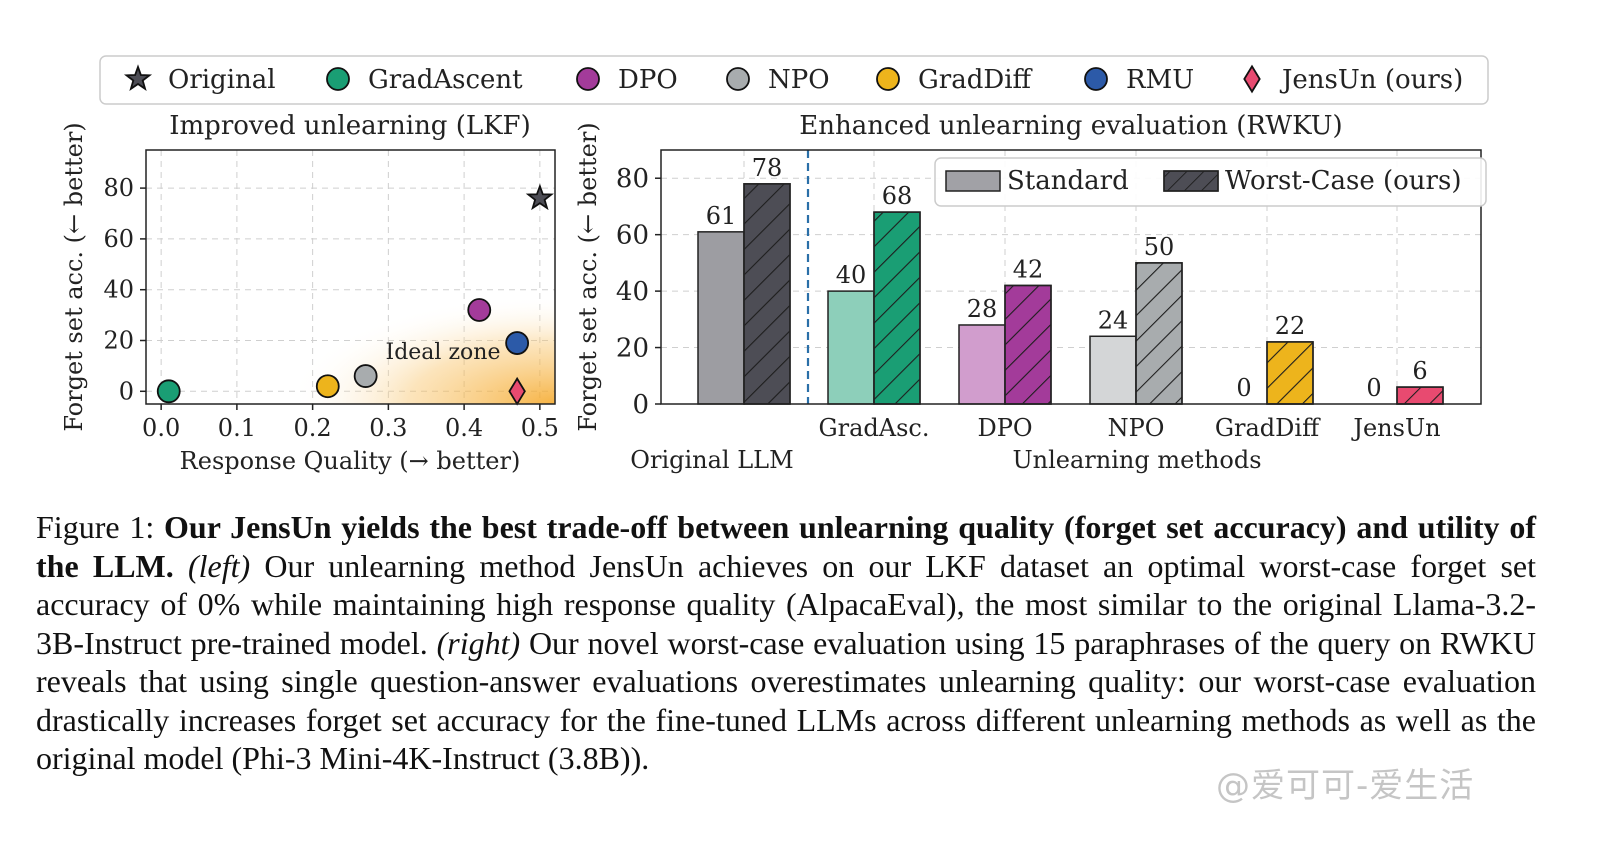 This screenshot has height=844, width=1622. What do you see at coordinates (237, 428) in the screenshot?
I see `scatter-xtick-label-1: 0.1` at bounding box center [237, 428].